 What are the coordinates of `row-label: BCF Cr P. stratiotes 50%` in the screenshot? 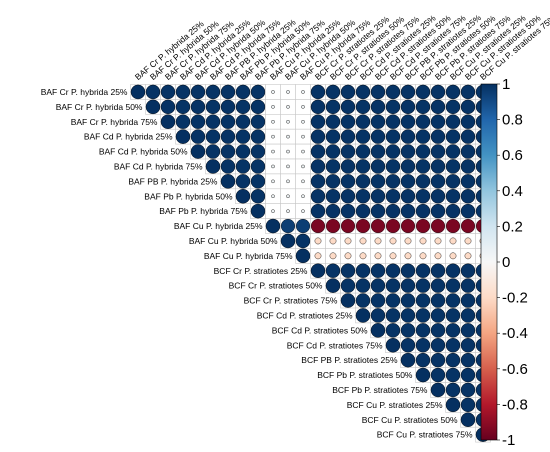 It's located at (276, 286).